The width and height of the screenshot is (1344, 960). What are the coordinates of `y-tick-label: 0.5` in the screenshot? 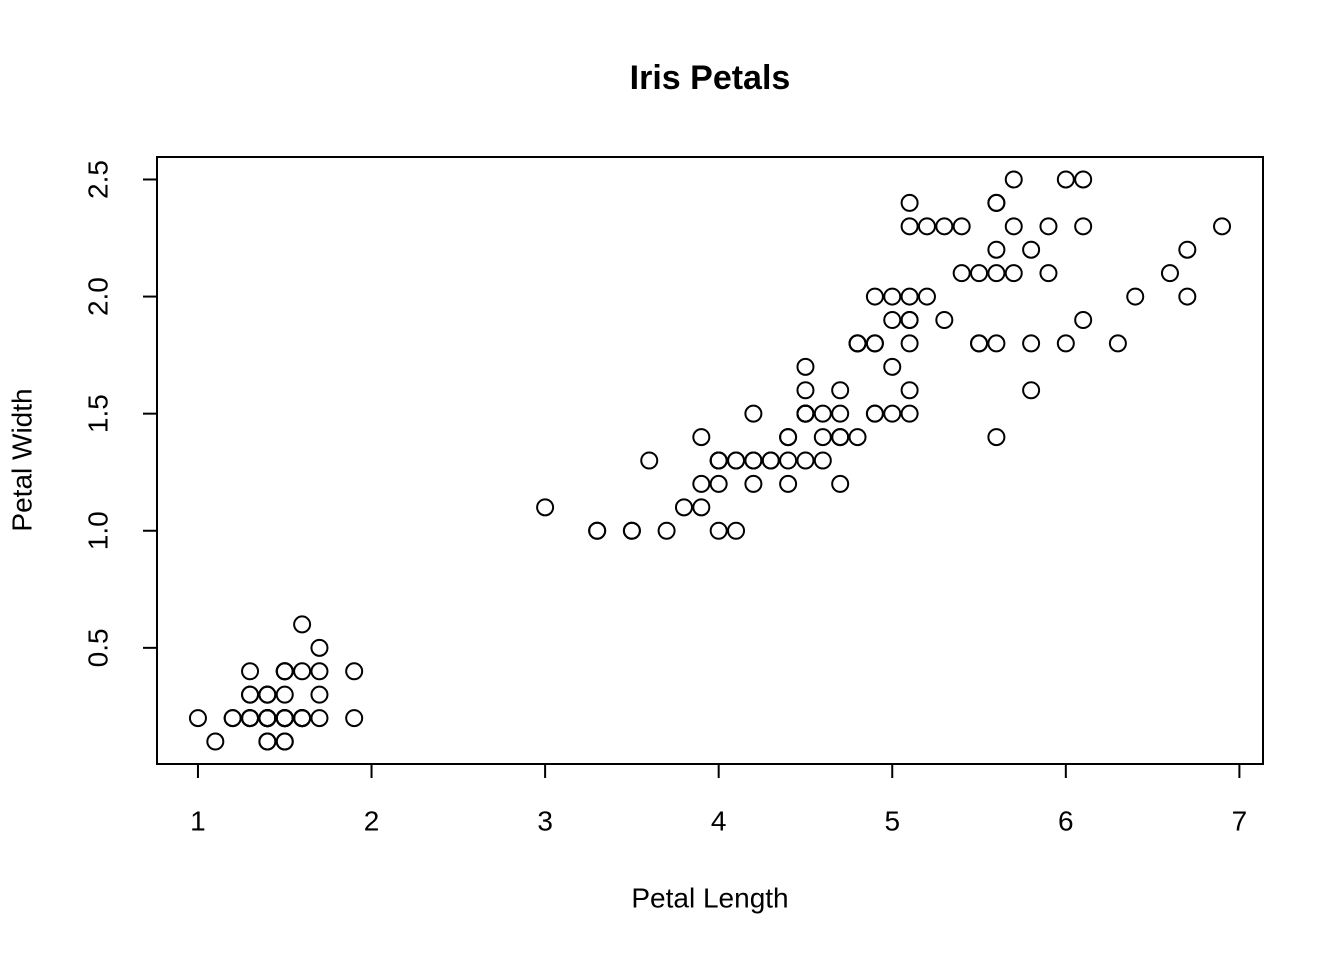 It's located at (97, 647).